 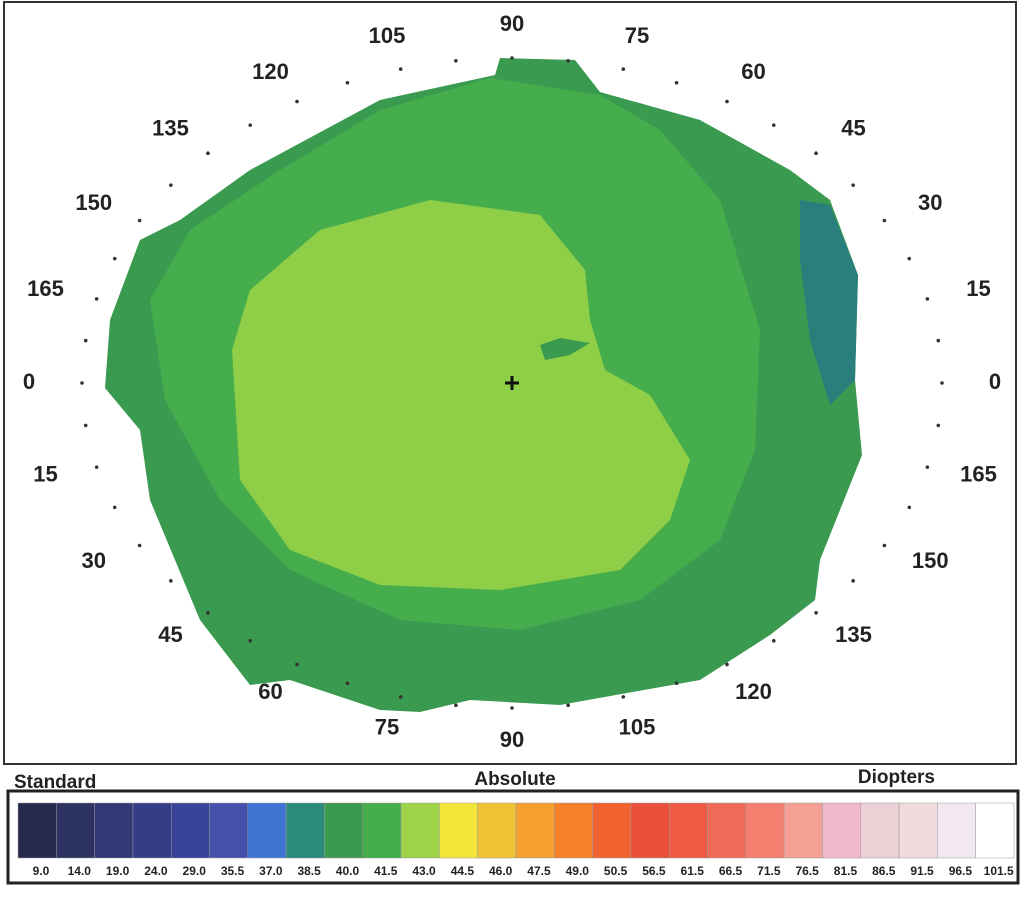 What do you see at coordinates (386, 871) in the screenshot?
I see `scale-label: 41.5` at bounding box center [386, 871].